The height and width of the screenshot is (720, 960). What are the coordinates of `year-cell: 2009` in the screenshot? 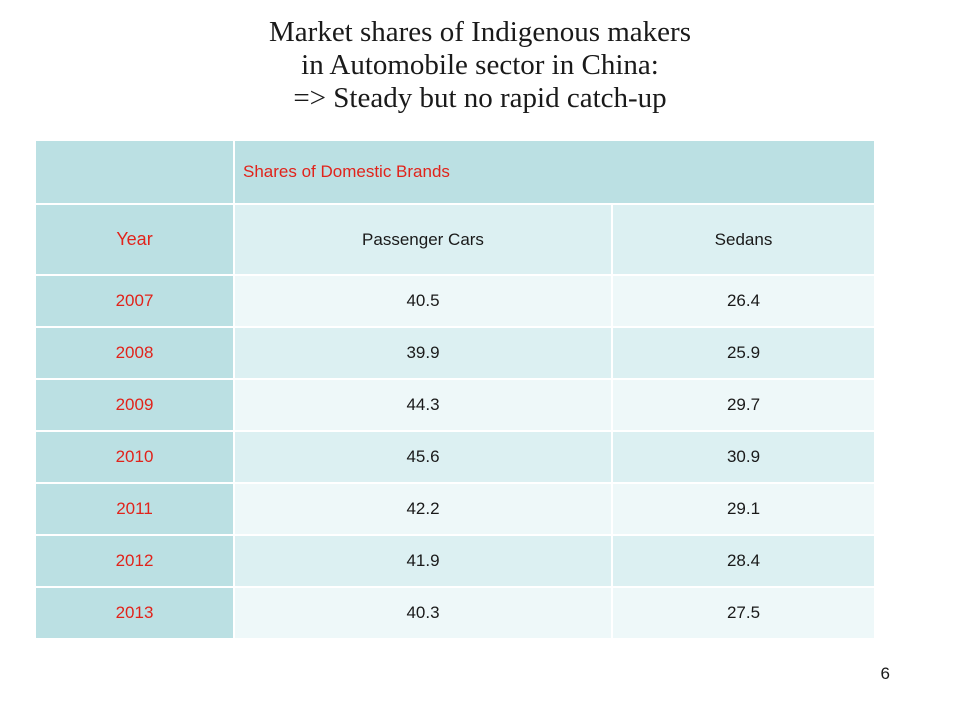 It's located at (134, 405).